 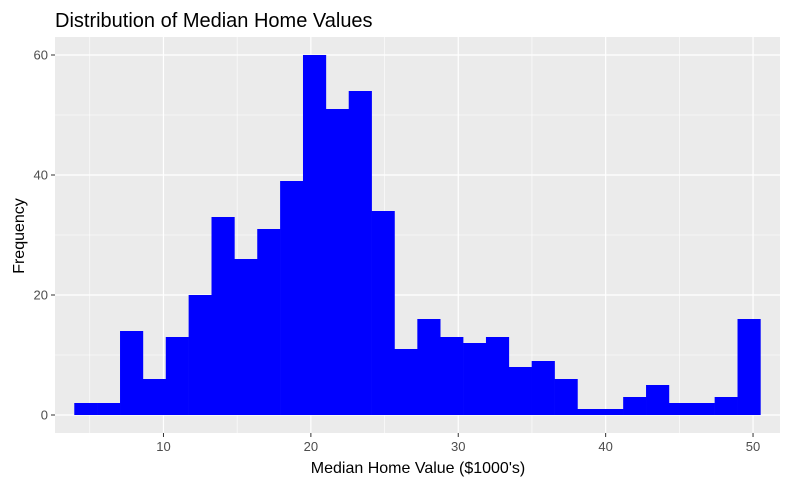 What do you see at coordinates (753, 446) in the screenshot?
I see `x-tick-label: 50` at bounding box center [753, 446].